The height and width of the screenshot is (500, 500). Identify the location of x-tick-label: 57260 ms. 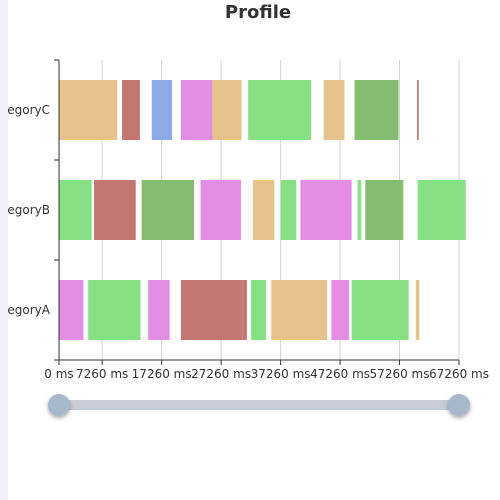
(400, 374).